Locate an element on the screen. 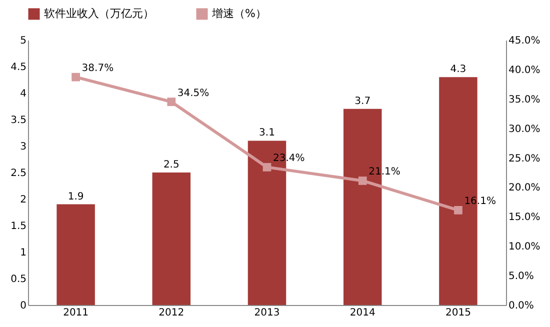 The height and width of the screenshot is (327, 550). x-tick-label: 2014 is located at coordinates (363, 313).